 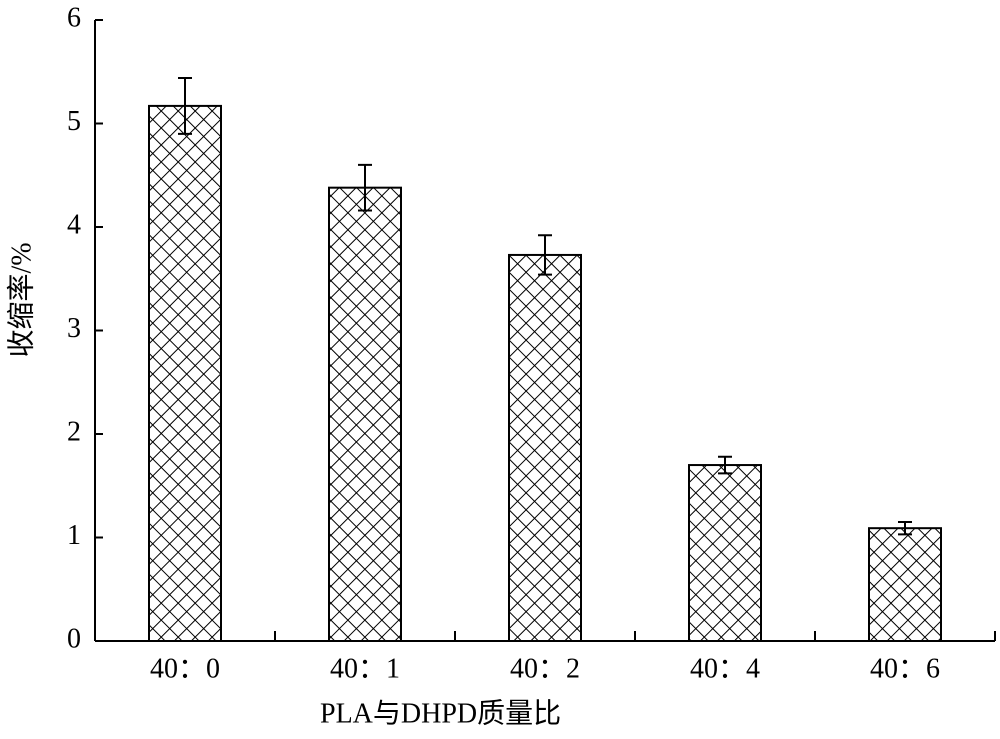 What do you see at coordinates (545, 668) in the screenshot?
I see `x-tick-label: 40：2` at bounding box center [545, 668].